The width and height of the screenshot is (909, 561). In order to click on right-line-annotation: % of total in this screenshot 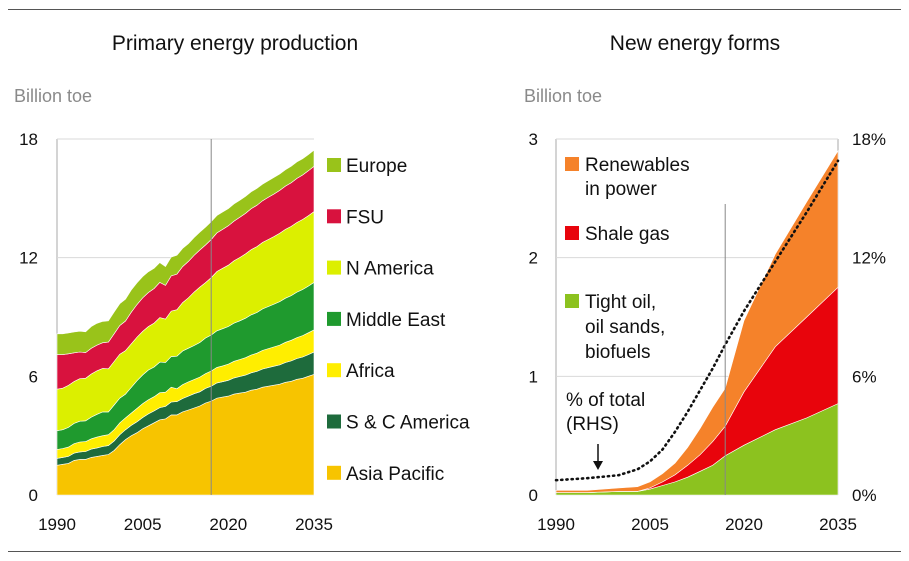, I will do `click(605, 400)`.